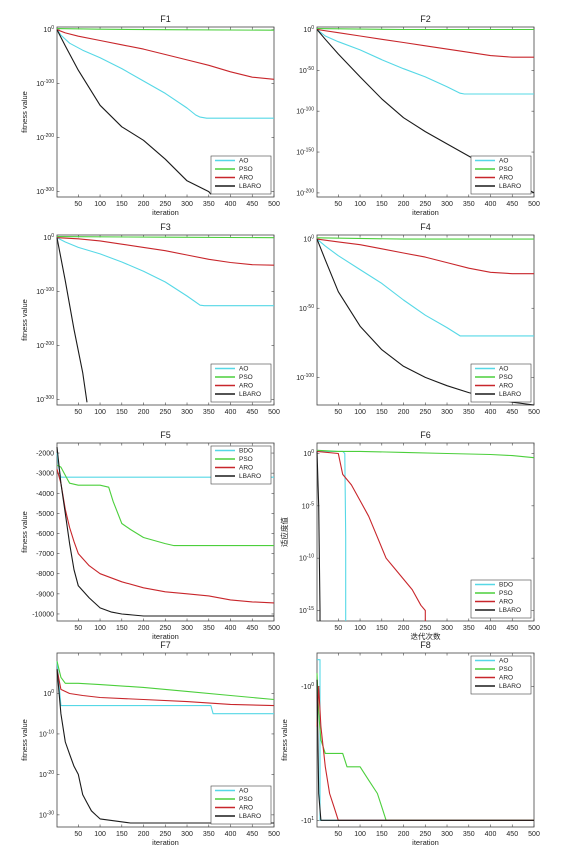  What do you see at coordinates (308, 505) in the screenshot?
I see `y-tick-label: 10⁻⁵` at bounding box center [308, 505].